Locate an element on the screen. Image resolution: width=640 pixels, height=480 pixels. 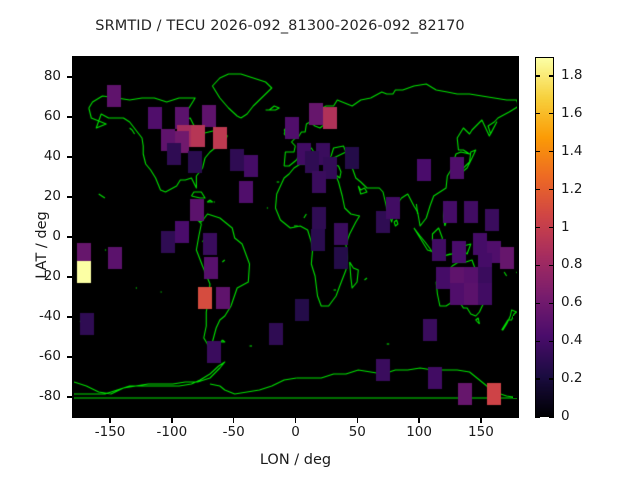
y-tick-label: 20 is located at coordinates (52, 196).